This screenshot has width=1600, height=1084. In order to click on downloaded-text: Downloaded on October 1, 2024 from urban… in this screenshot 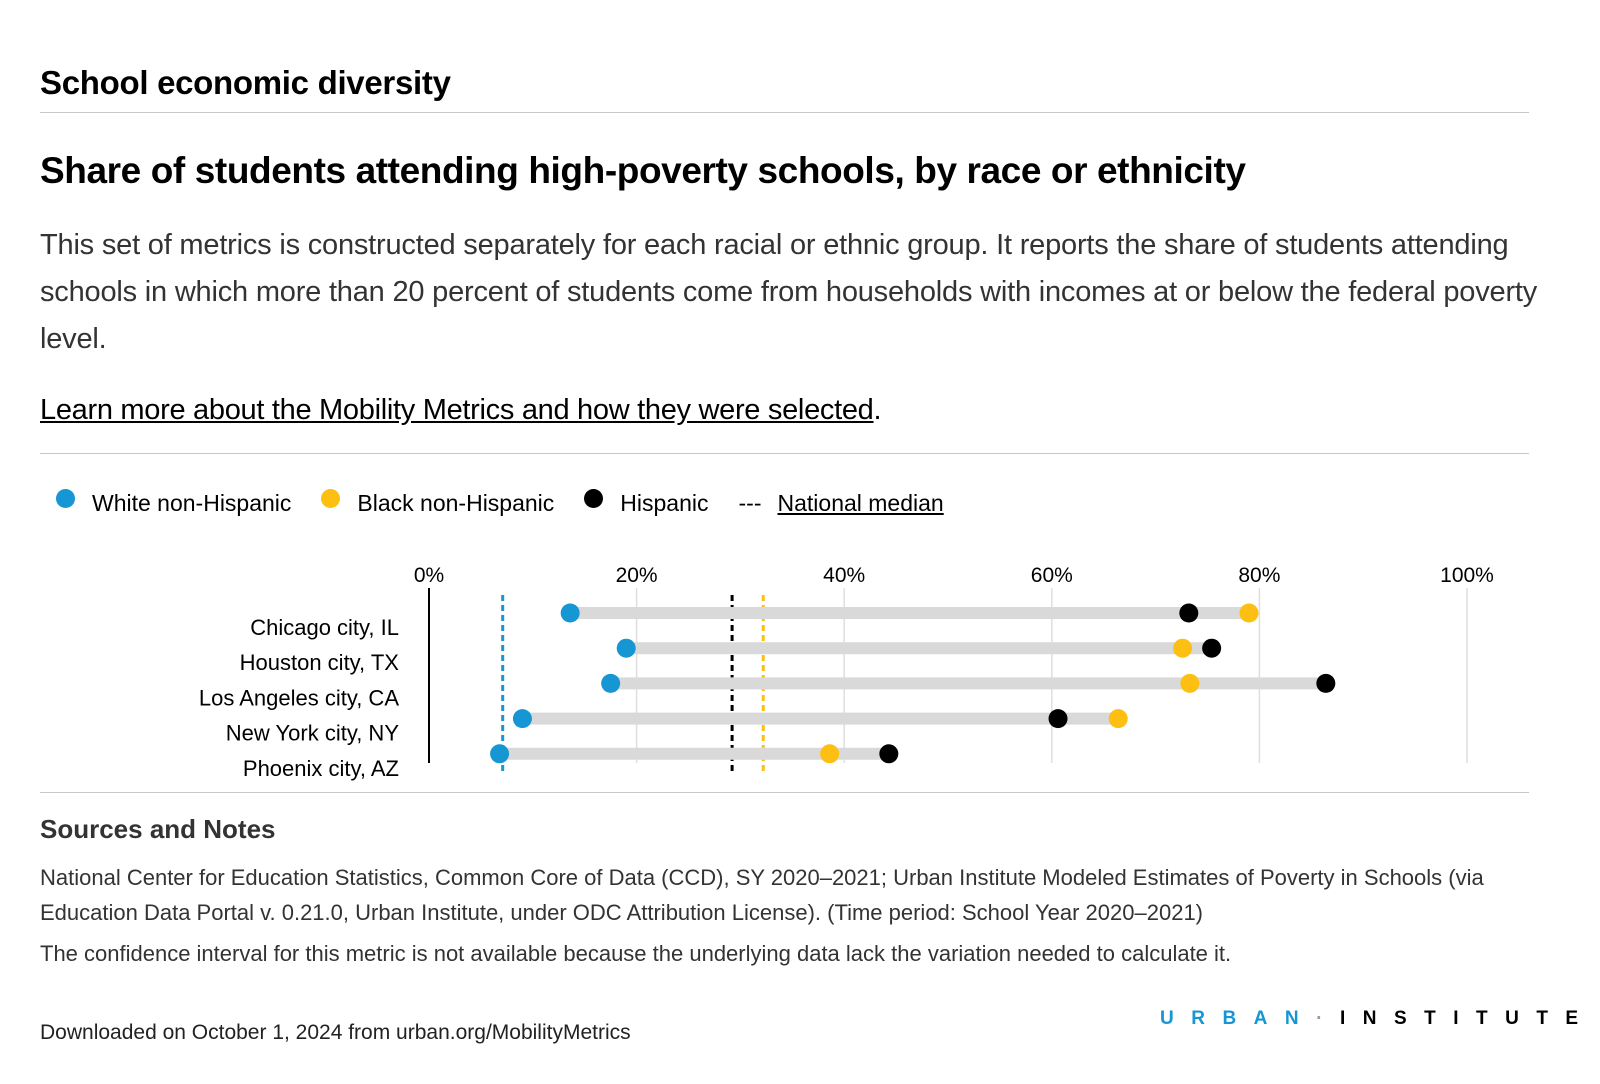, I will do `click(335, 1032)`.